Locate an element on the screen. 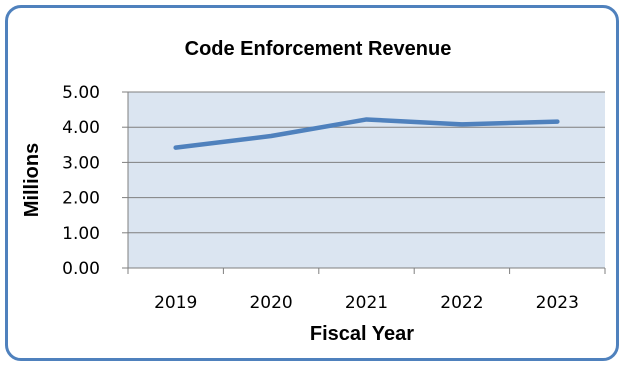  y-axis-title: Millions is located at coordinates (32, 180).